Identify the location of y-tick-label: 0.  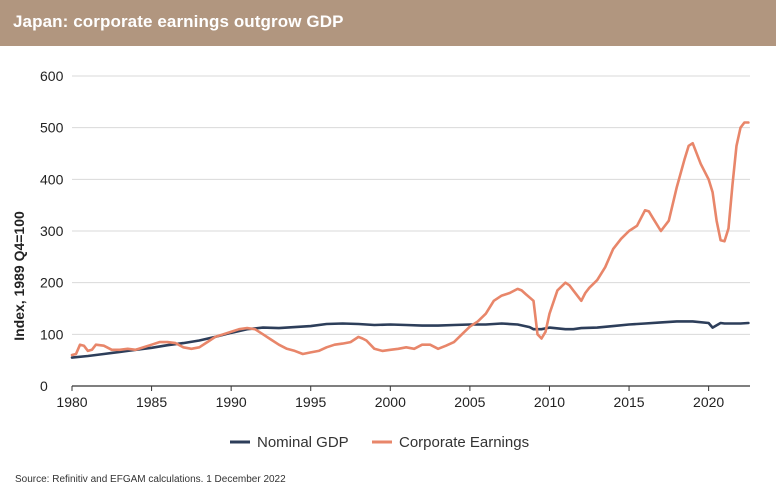
(44, 386).